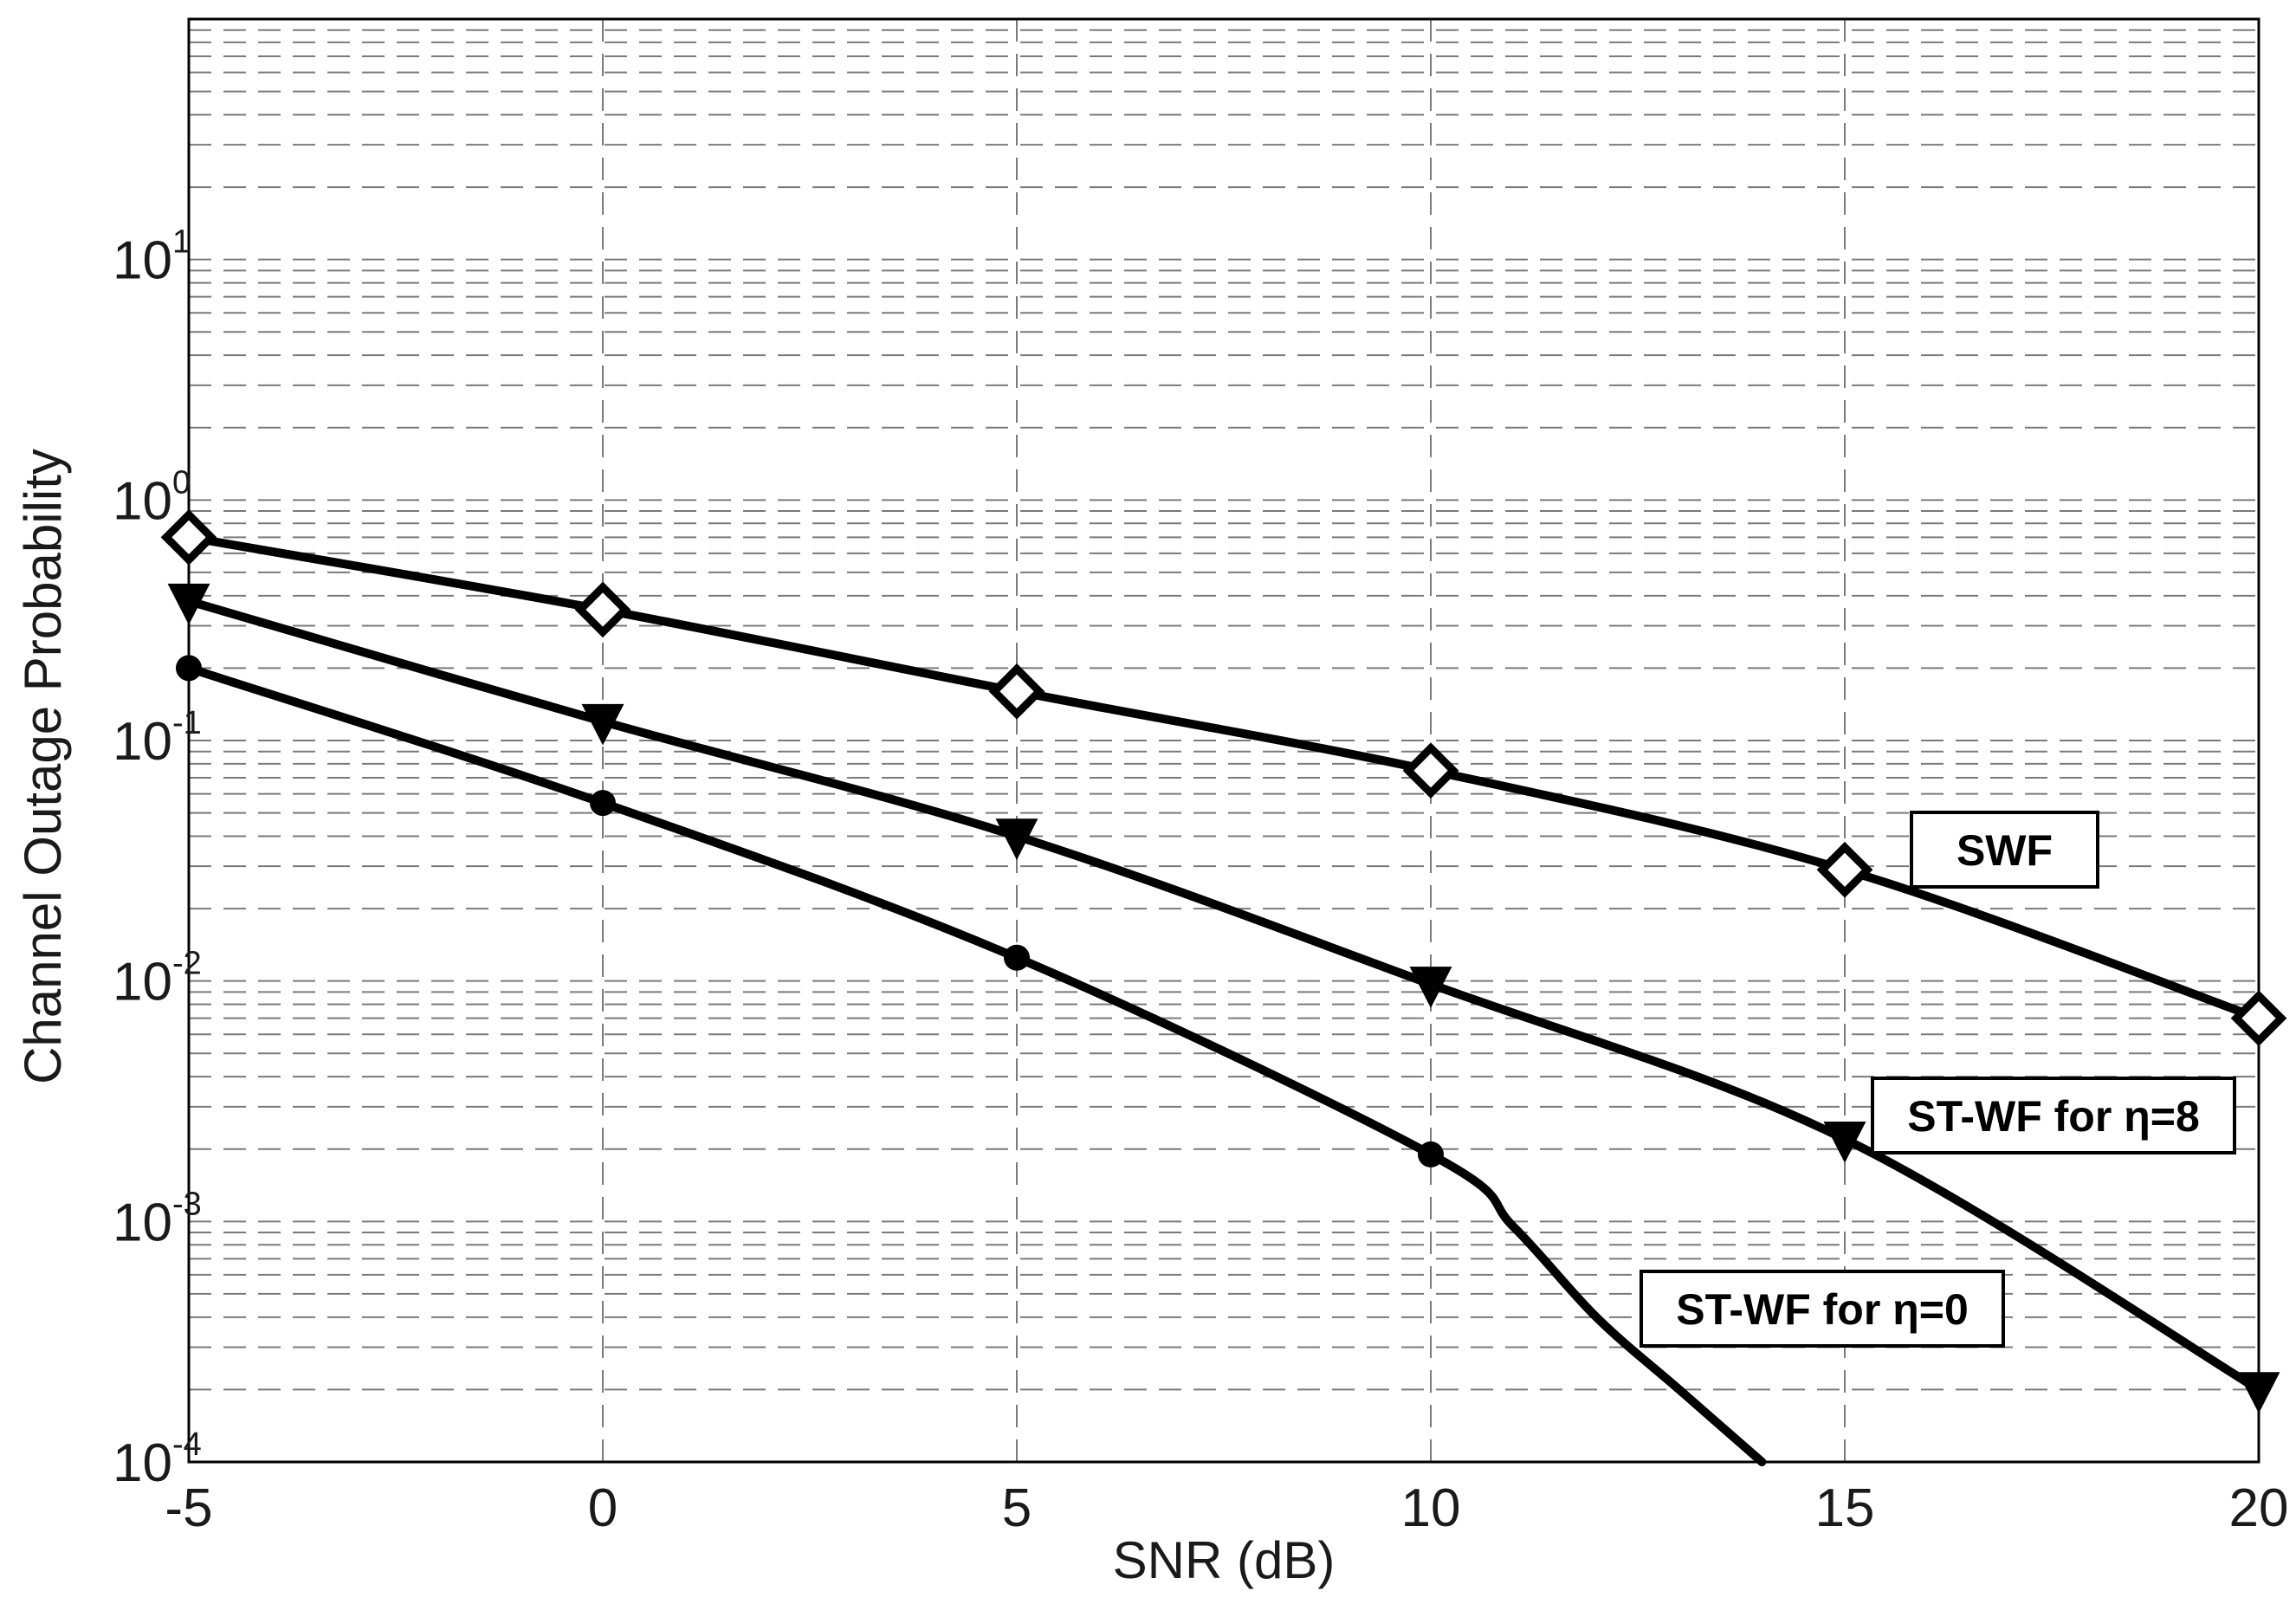  What do you see at coordinates (2259, 1508) in the screenshot?
I see `x-tick-label: 20` at bounding box center [2259, 1508].